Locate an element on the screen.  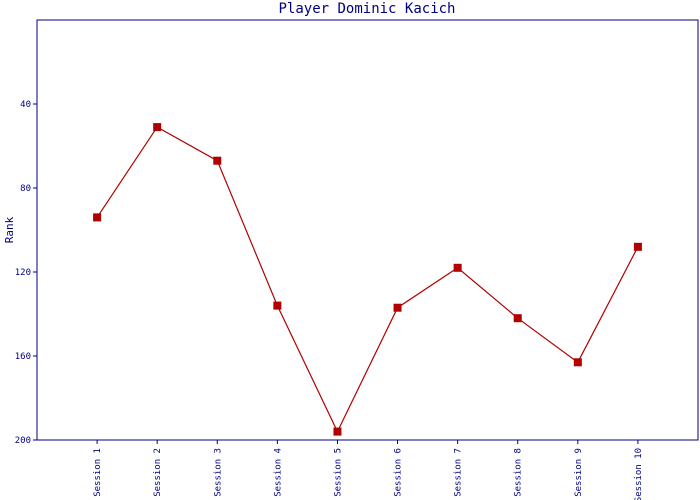
x-tick-label: Session 2 is located at coordinates (158, 472).